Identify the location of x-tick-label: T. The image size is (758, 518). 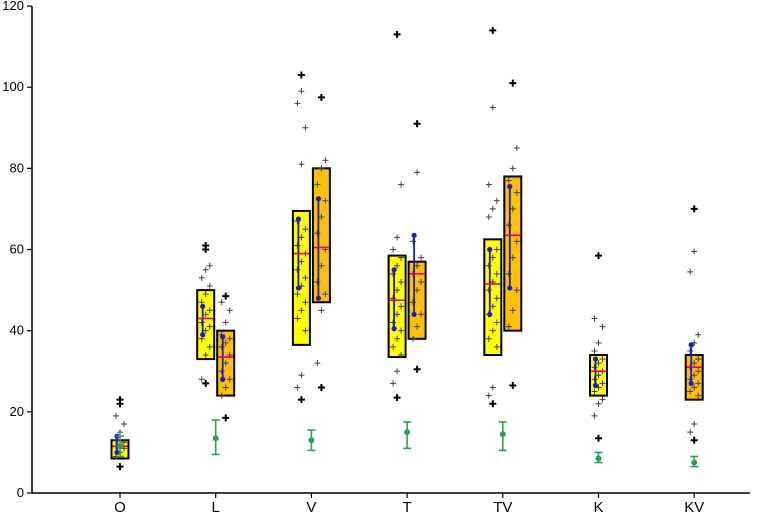
(407, 507).